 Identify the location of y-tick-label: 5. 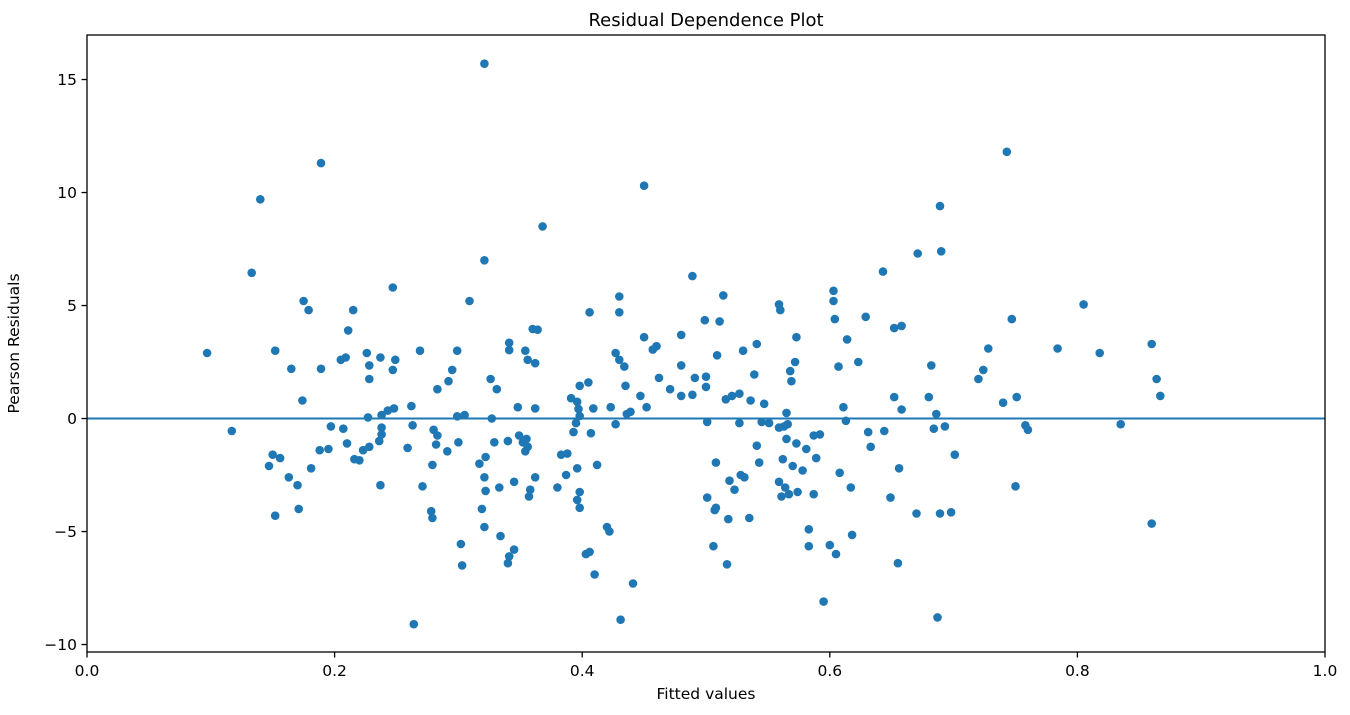
(72, 306).